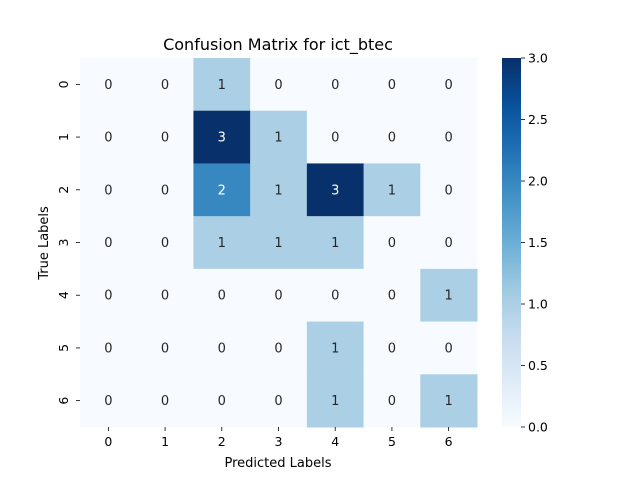 This screenshot has height=480, width=640. I want to click on x-tick-label: 3, so click(279, 441).